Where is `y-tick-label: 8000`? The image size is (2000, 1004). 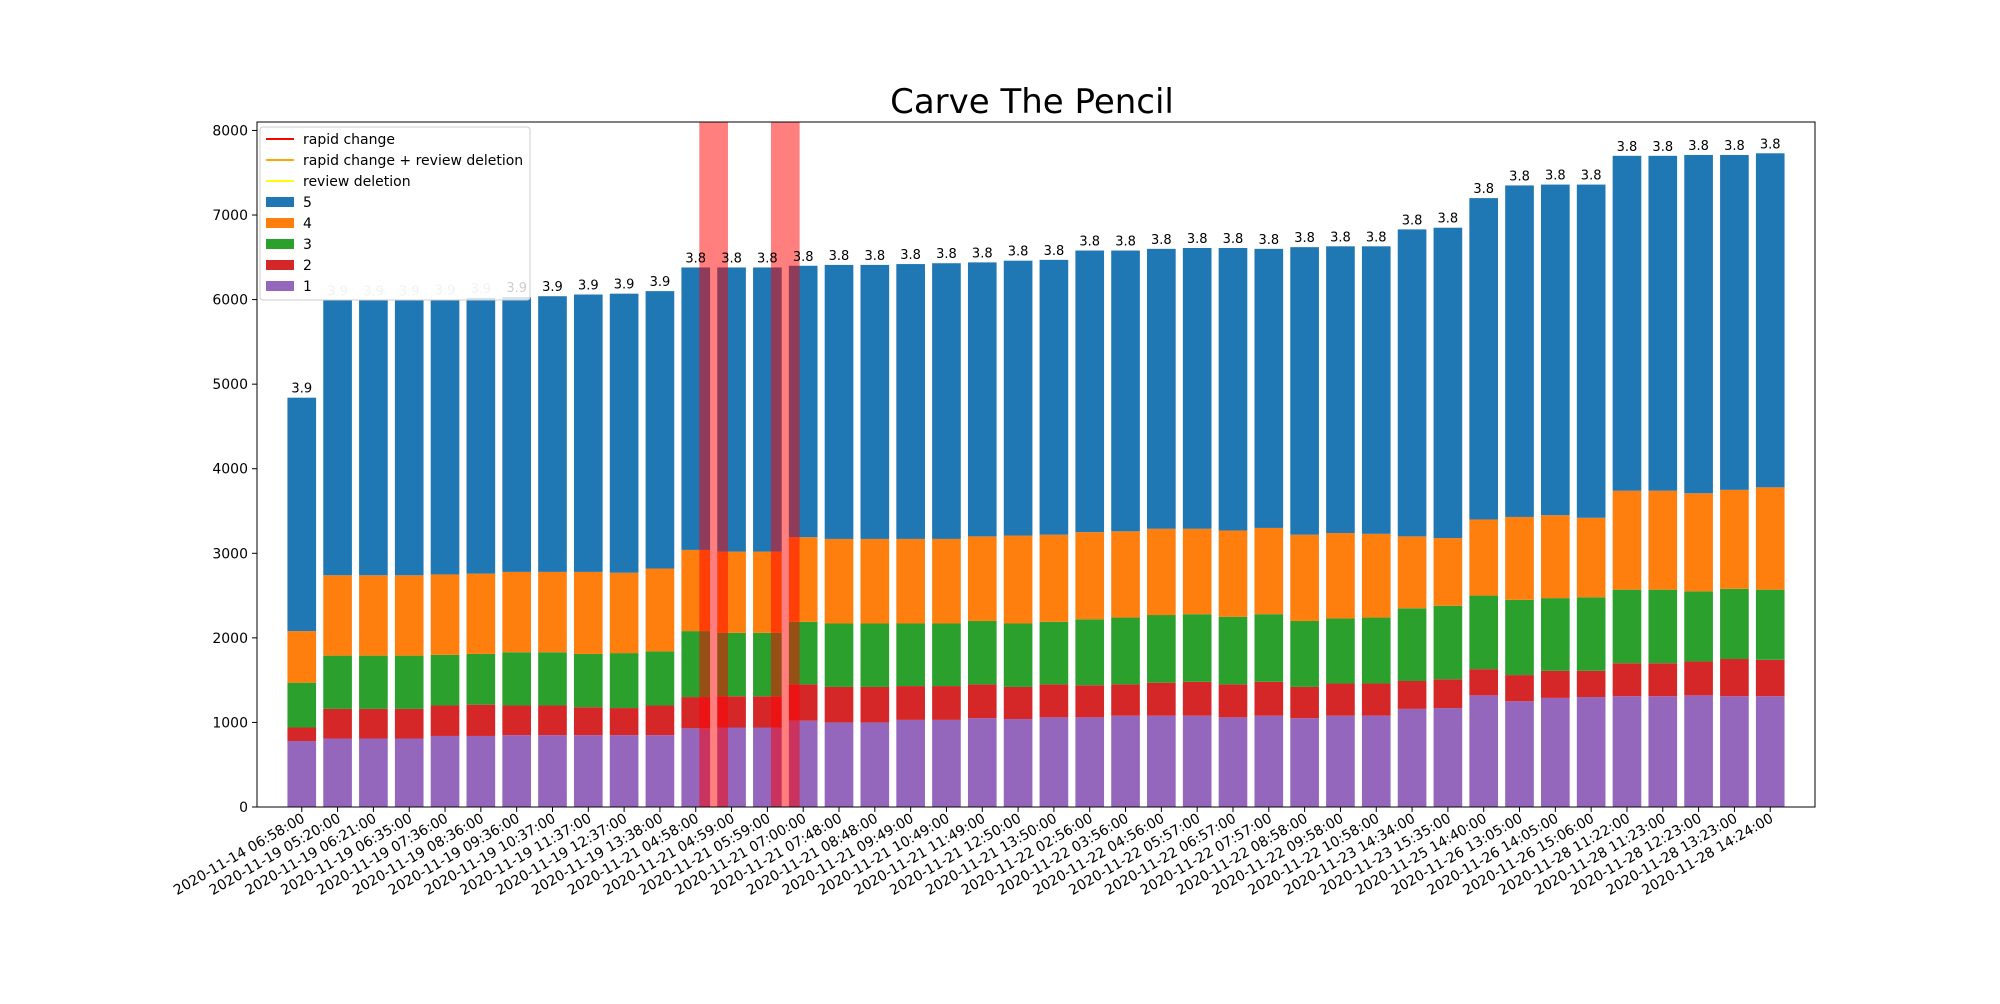
y-tick-label: 8000 is located at coordinates (230, 131).